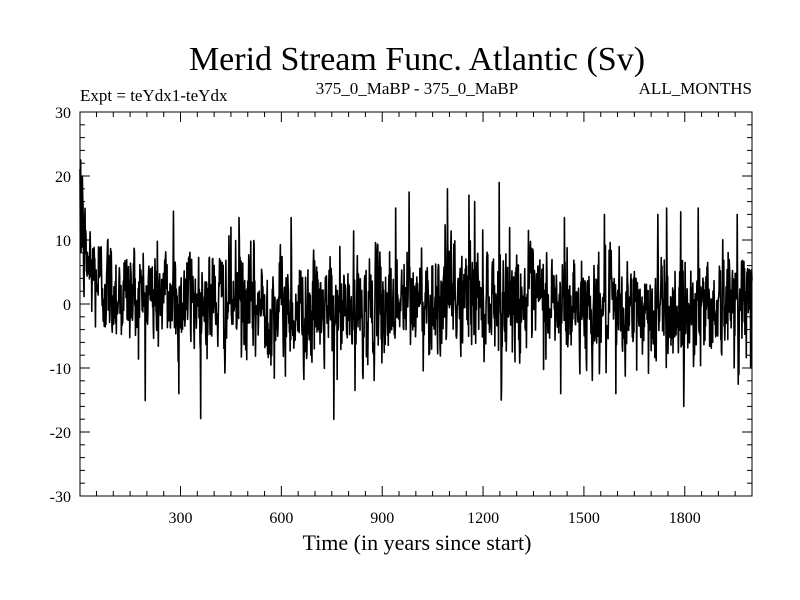 The image size is (800, 600). Describe the element at coordinates (483, 518) in the screenshot. I see `x-tick-label: 1200` at that location.